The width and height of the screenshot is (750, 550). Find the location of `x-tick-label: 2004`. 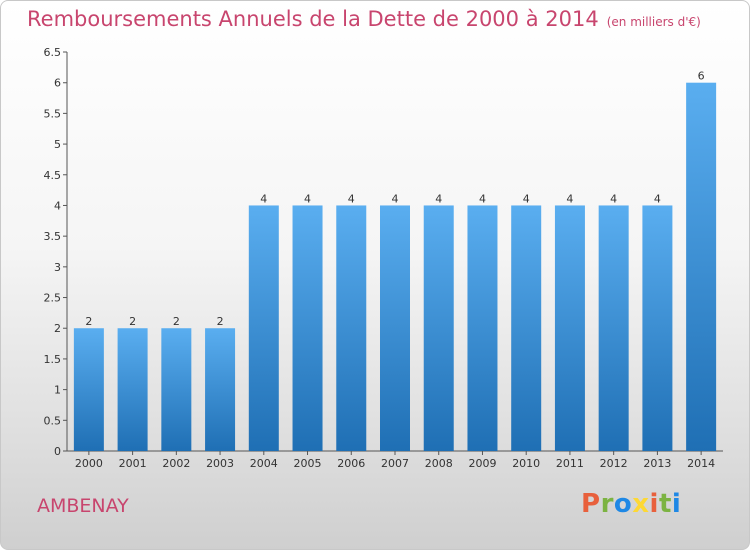

x-tick-label: 2004 is located at coordinates (264, 463).